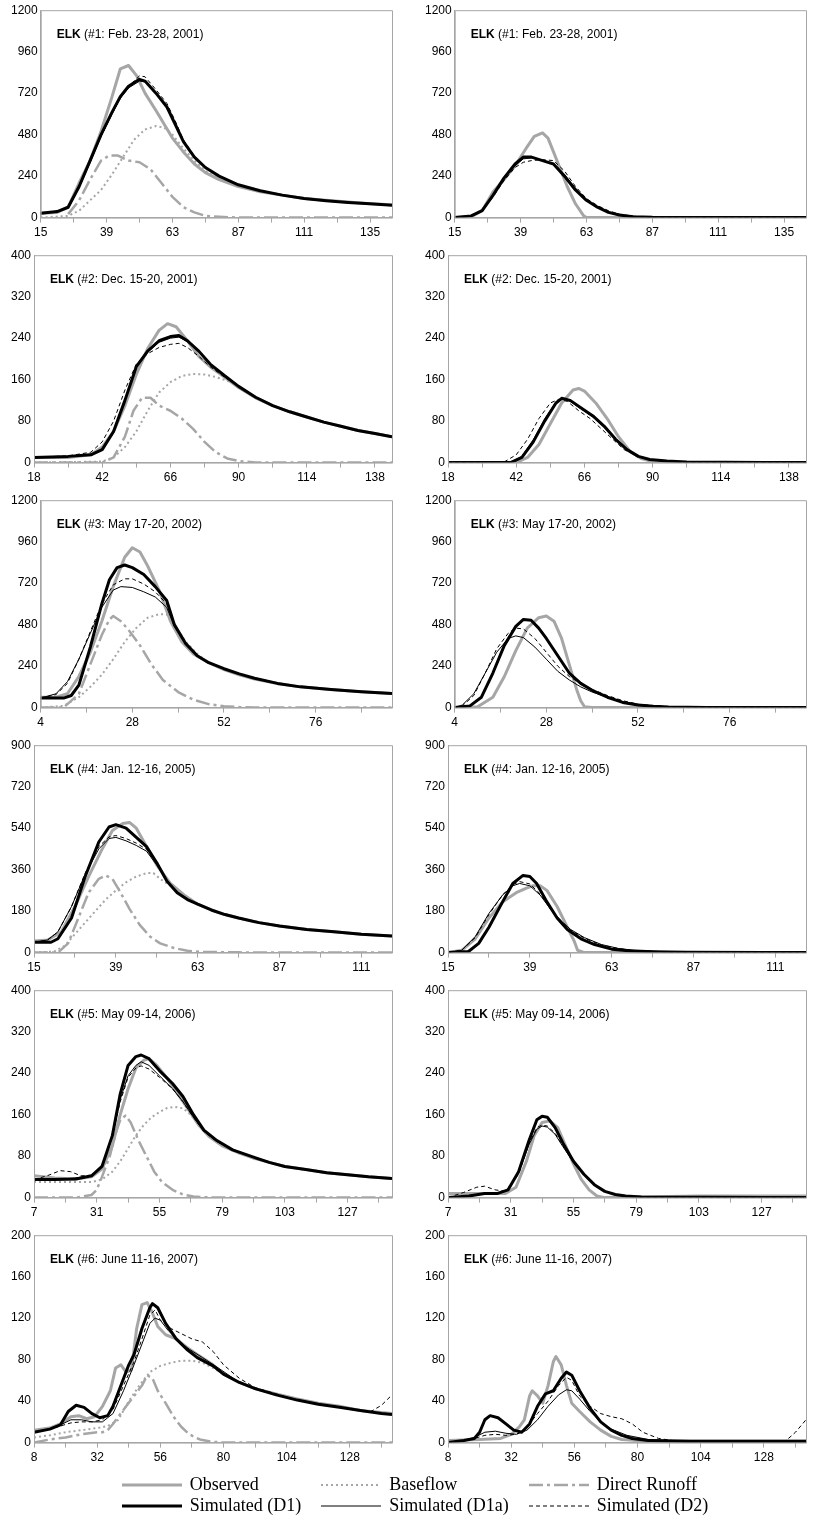 The image size is (828, 1527). I want to click on legend-label: Observed, so click(224, 1484).